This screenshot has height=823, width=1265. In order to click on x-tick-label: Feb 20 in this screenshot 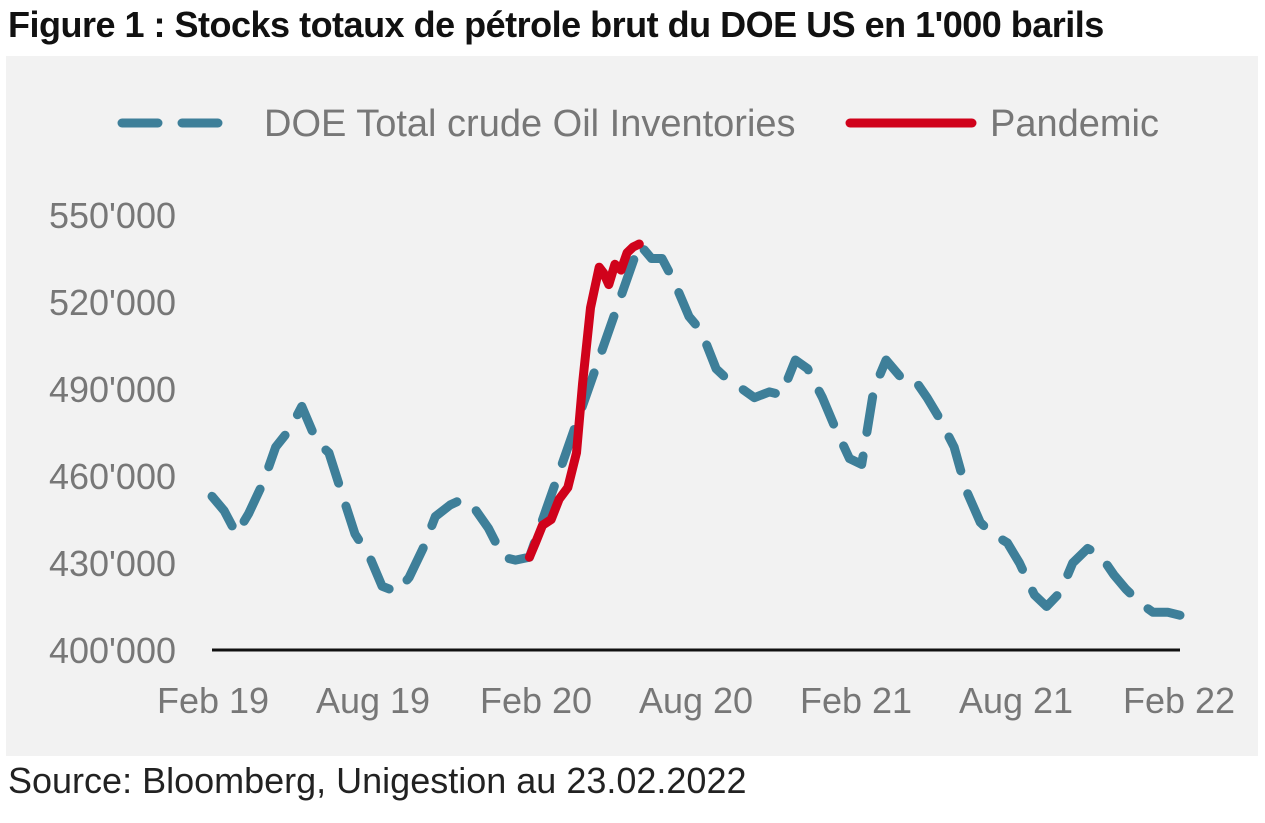, I will do `click(536, 700)`.